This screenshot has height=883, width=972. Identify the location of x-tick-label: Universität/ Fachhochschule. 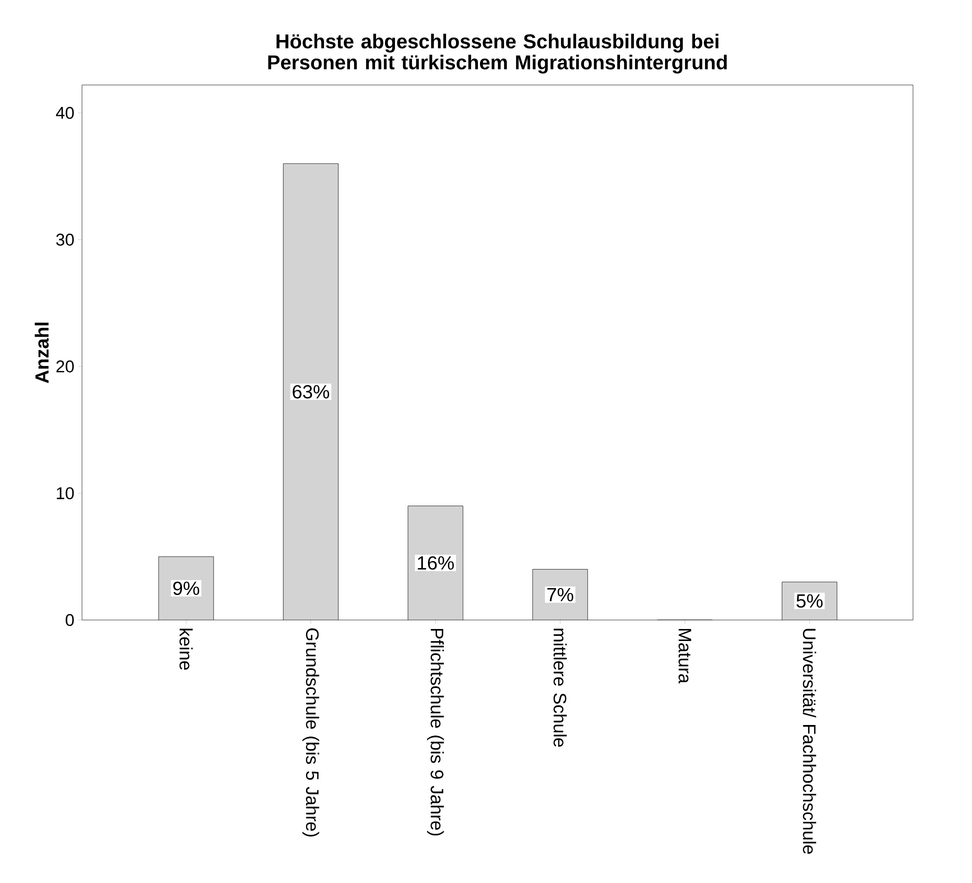
(809, 741).